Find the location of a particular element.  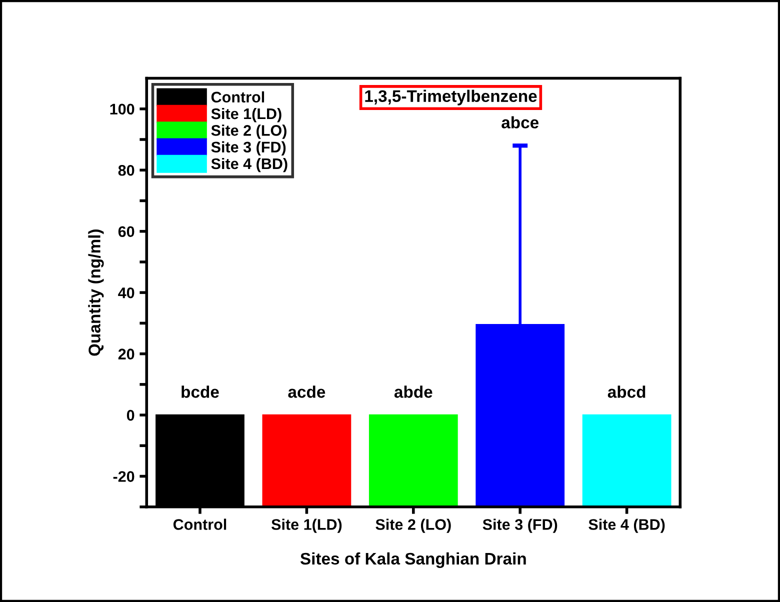

x-tick-label: Site 4 (BD) is located at coordinates (626, 525).